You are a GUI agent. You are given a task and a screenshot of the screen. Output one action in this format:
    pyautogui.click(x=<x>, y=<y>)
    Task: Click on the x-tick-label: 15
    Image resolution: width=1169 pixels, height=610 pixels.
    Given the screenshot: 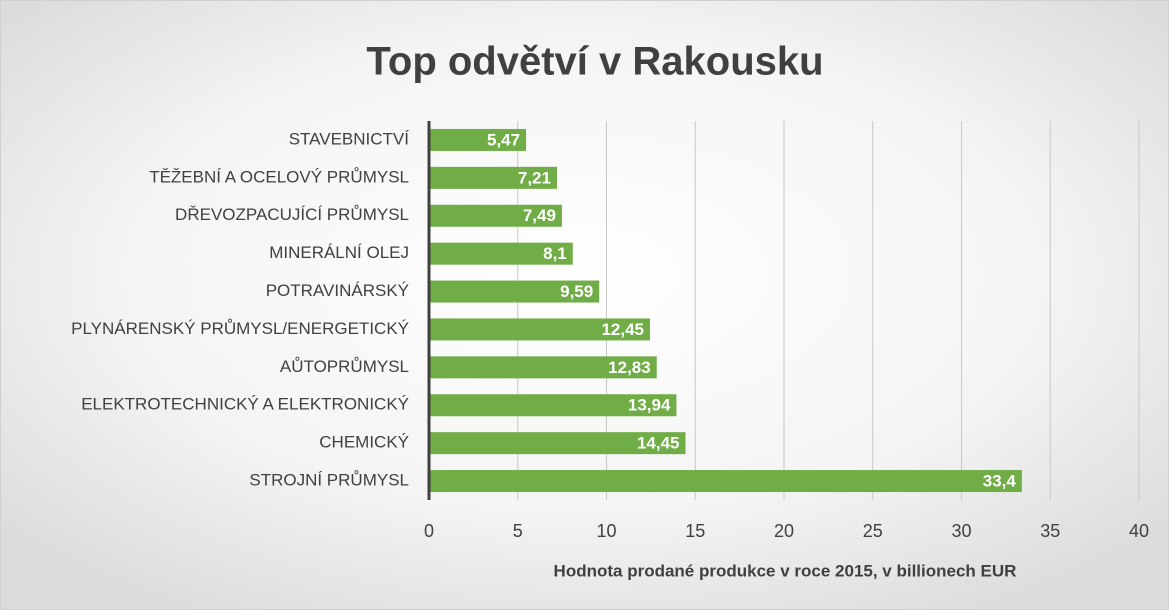 What is the action you would take?
    pyautogui.click(x=695, y=531)
    